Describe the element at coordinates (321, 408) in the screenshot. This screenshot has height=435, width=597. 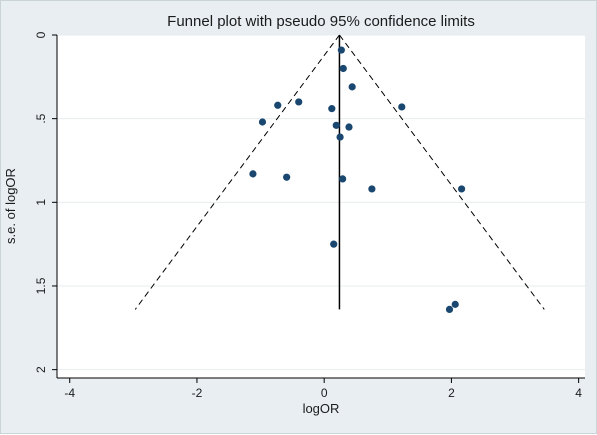
I see `x-axis-label: logOR` at that location.